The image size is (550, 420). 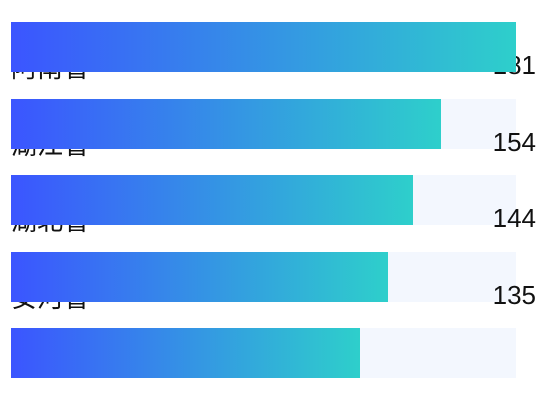 I want to click on value-label: 135, so click(x=514, y=294).